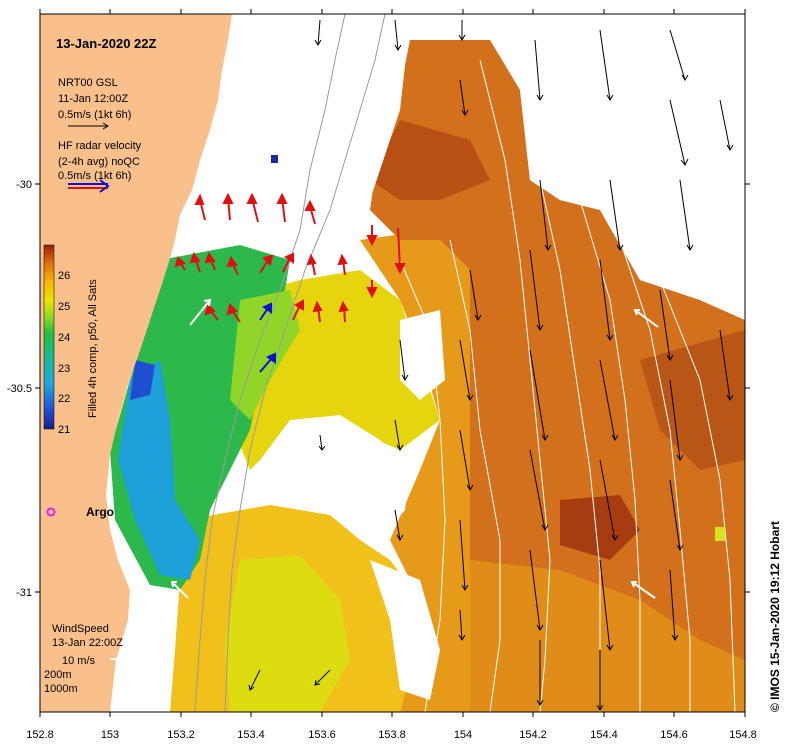 This screenshot has height=750, width=789. Describe the element at coordinates (89, 186) in the screenshot. I see `hf-legend-arrow-icon` at that location.